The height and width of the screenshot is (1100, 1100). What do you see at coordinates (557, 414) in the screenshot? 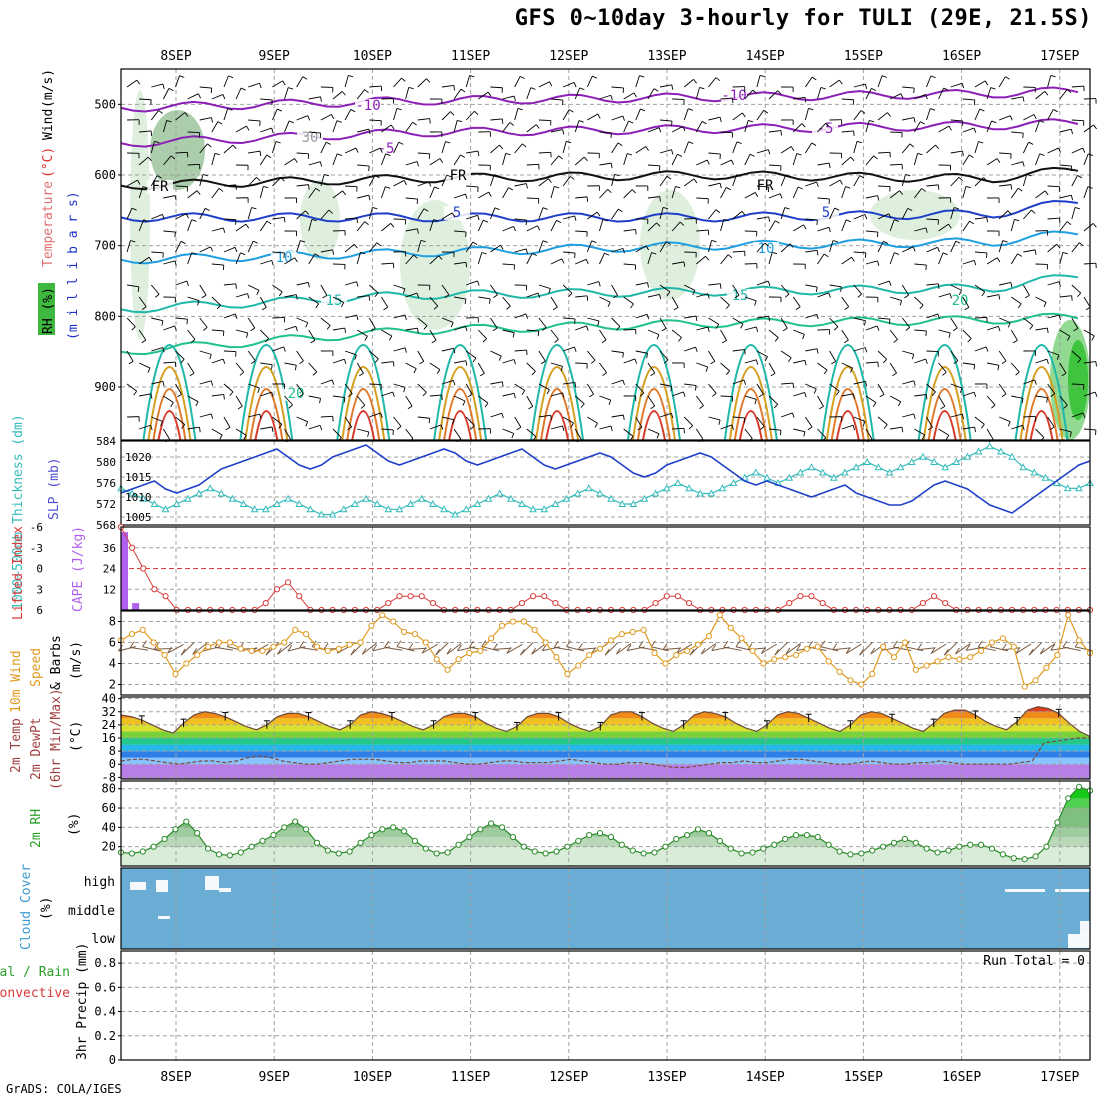
I see `isotherm-dome` at bounding box center [557, 414].